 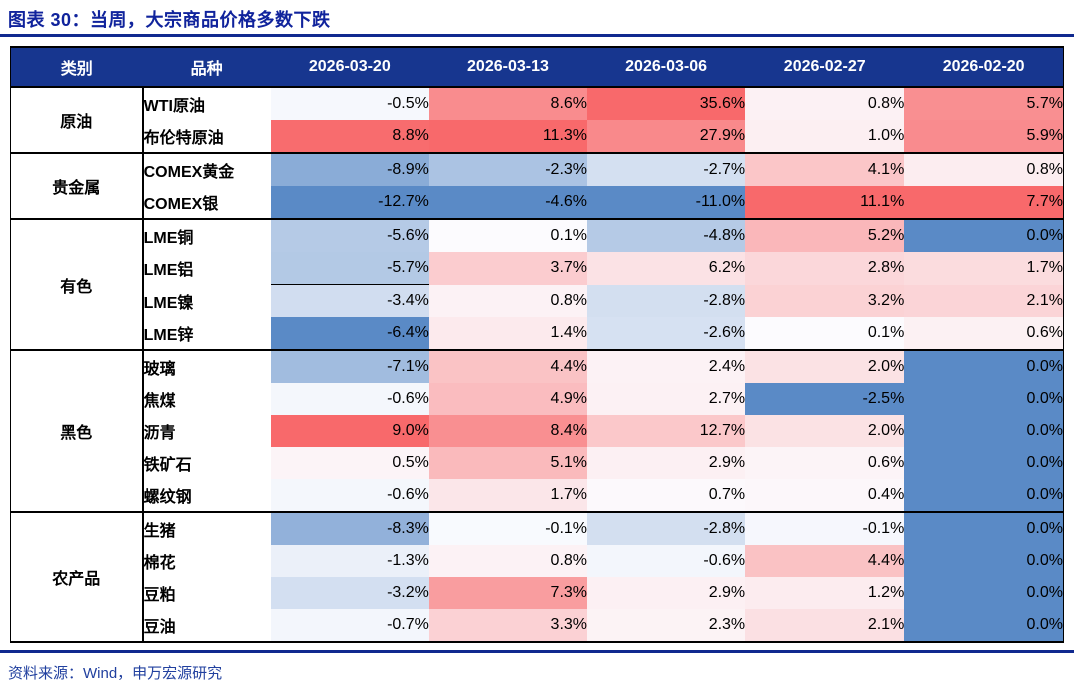 I want to click on product-cell: 棉花, so click(x=206, y=561).